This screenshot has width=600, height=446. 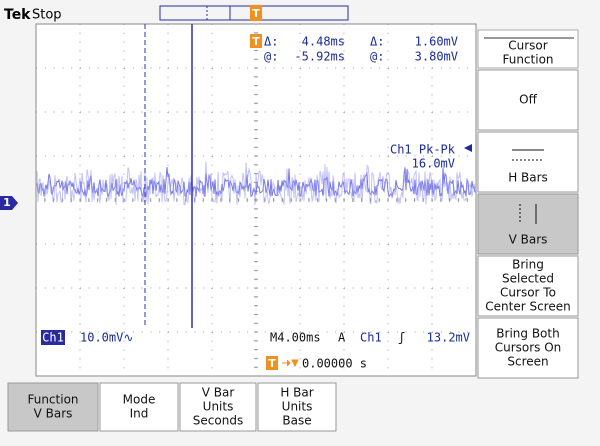 I want to click on menu-button-label: Center Screen, so click(x=527, y=307).